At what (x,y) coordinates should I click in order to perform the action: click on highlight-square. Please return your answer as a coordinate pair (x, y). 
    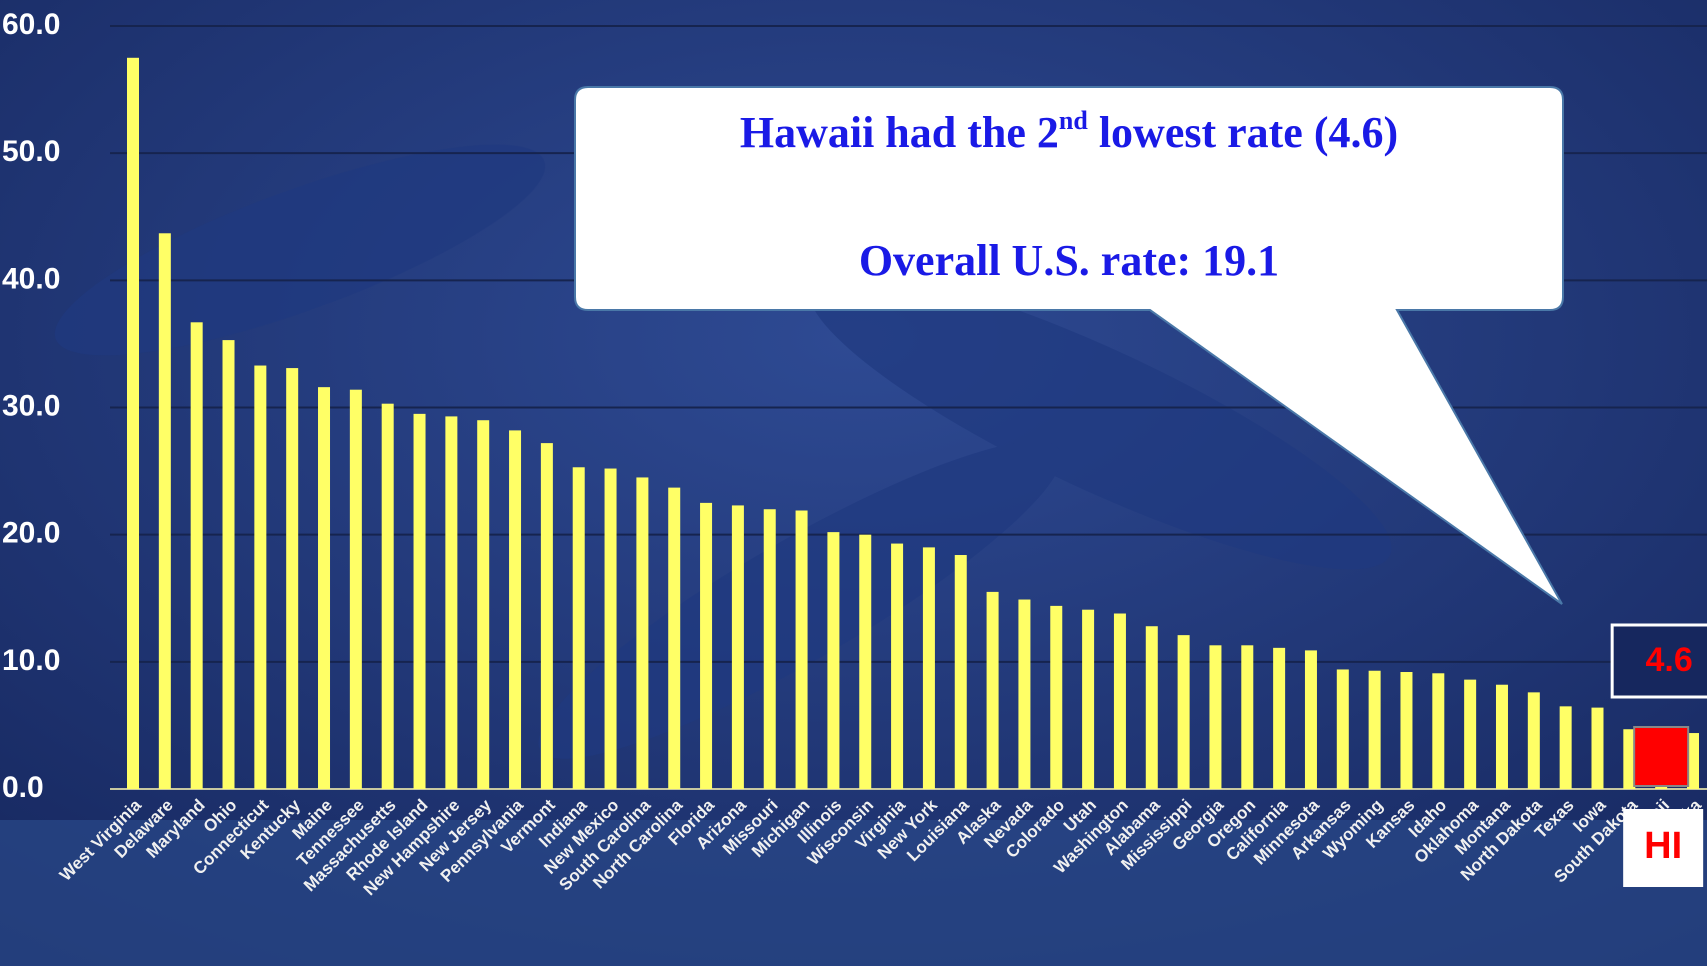
    Looking at the image, I should click on (1661, 756).